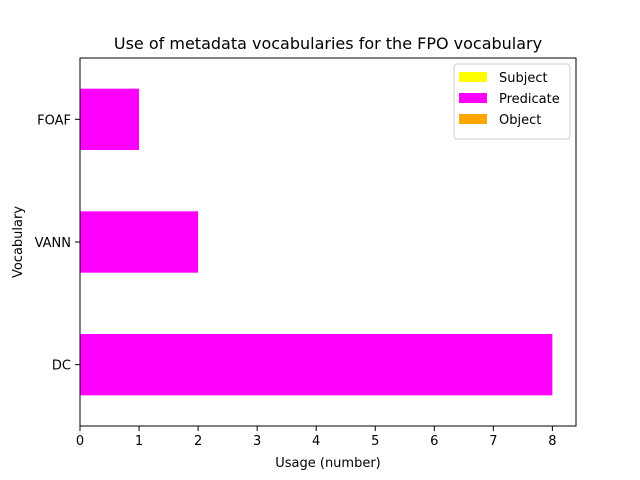  What do you see at coordinates (473, 98) in the screenshot?
I see `legend-swatch-predicate` at bounding box center [473, 98].